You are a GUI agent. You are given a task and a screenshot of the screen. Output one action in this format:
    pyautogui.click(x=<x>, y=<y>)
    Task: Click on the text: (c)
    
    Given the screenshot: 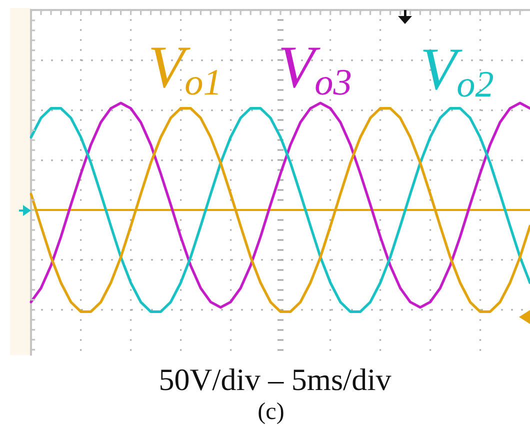 What is the action you would take?
    pyautogui.click(x=271, y=412)
    